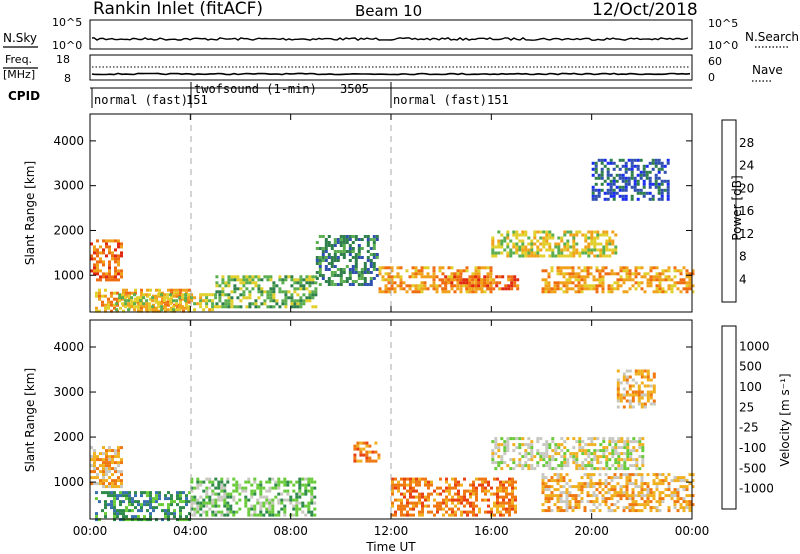 Image resolution: width=800 pixels, height=554 pixels. What do you see at coordinates (723, 23) in the screenshot?
I see `nsearch-tick-hi: 10^5` at bounding box center [723, 23].